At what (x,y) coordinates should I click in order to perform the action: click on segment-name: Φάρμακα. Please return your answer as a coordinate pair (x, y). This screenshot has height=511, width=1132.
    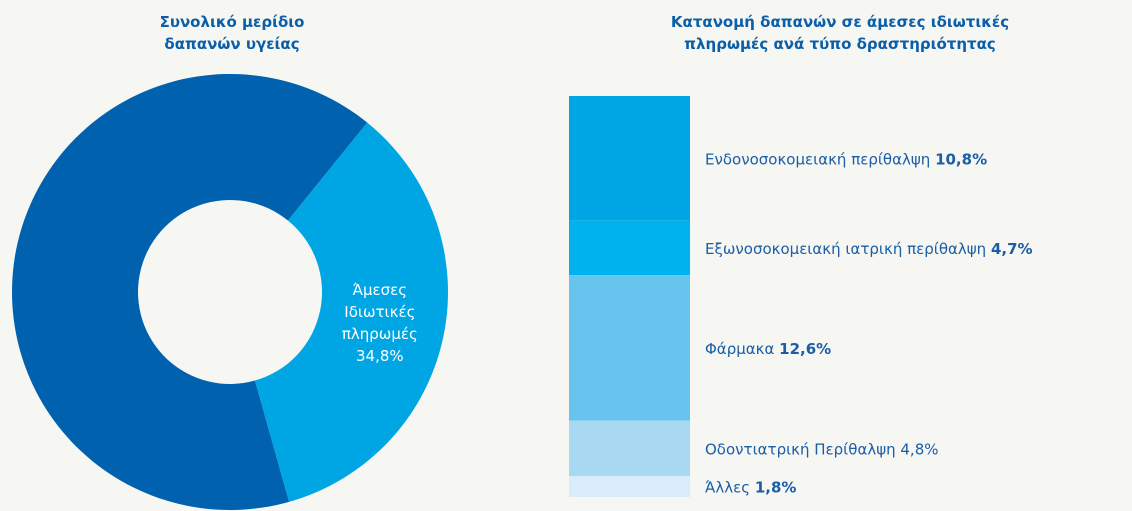
    Looking at the image, I should click on (739, 348).